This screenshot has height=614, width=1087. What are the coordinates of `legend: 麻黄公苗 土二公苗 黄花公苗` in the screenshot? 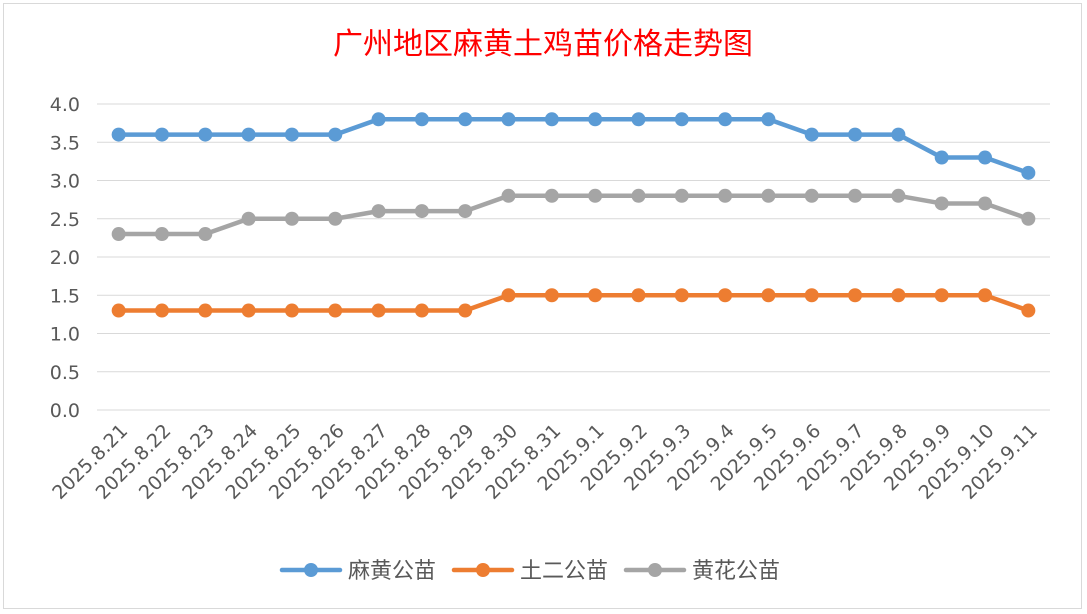 It's located at (529, 571).